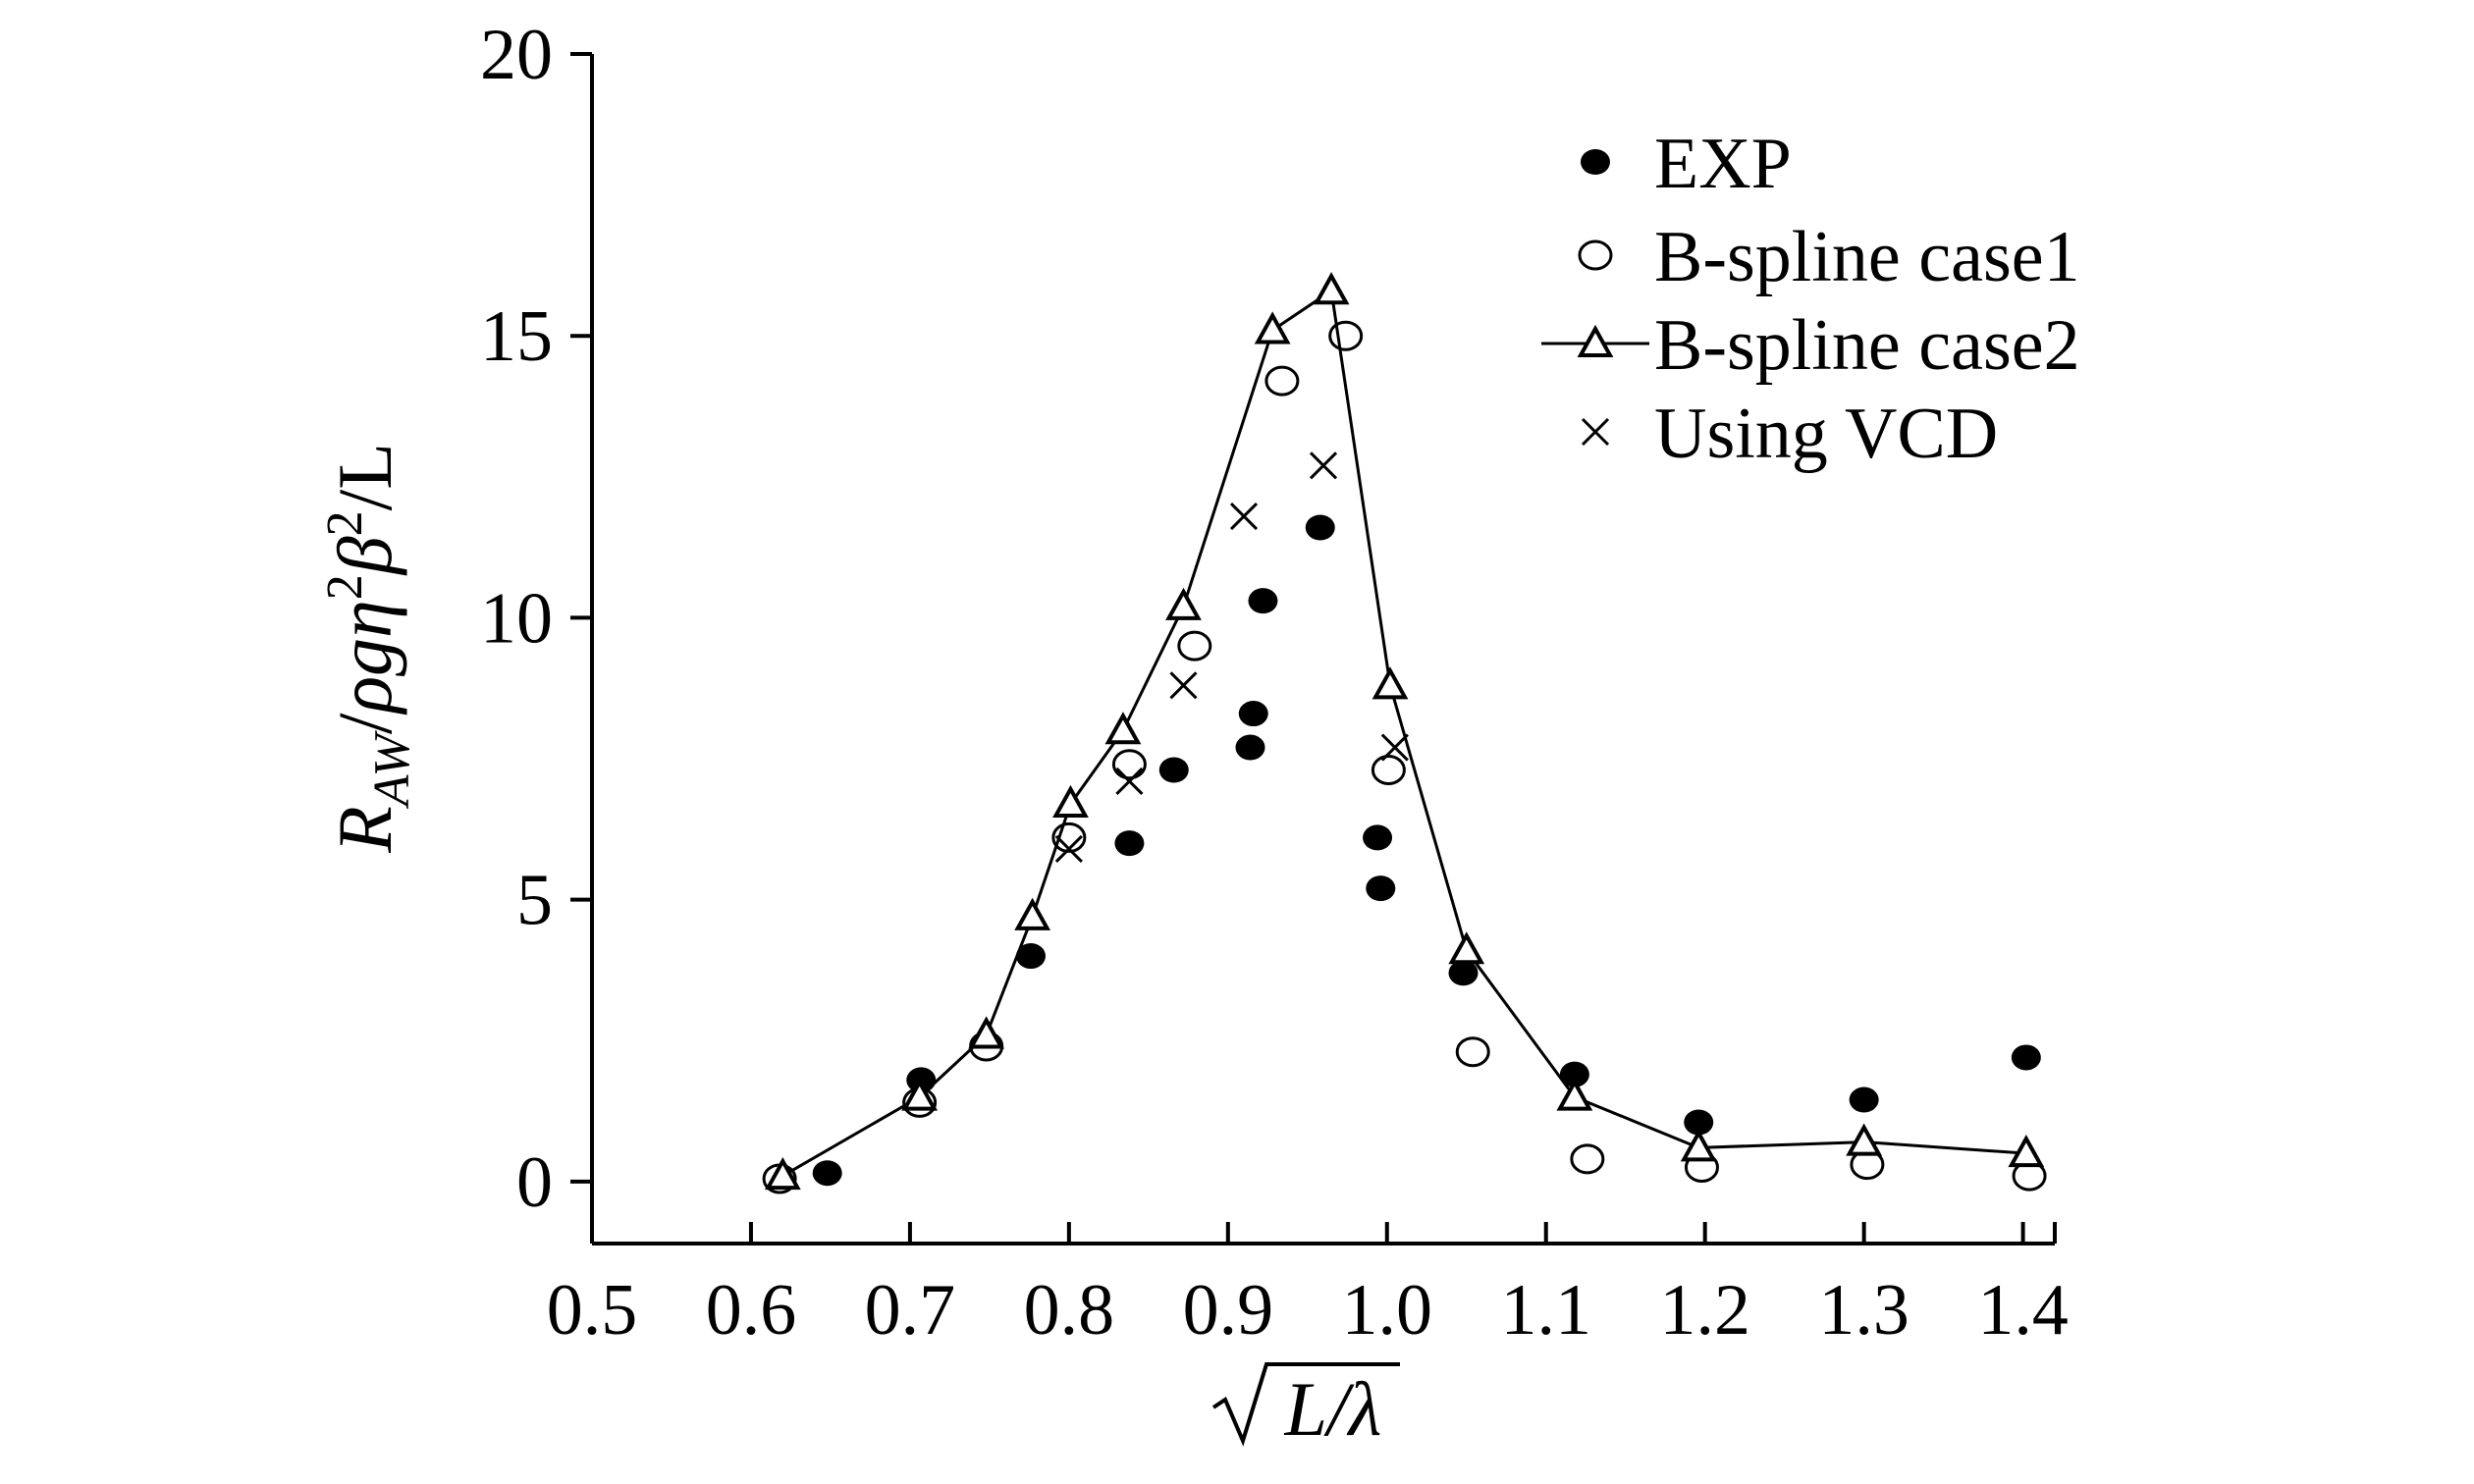 This screenshot has height=1484, width=2474. Describe the element at coordinates (592, 1311) in the screenshot. I see `x-tick-label: 0.5` at that location.